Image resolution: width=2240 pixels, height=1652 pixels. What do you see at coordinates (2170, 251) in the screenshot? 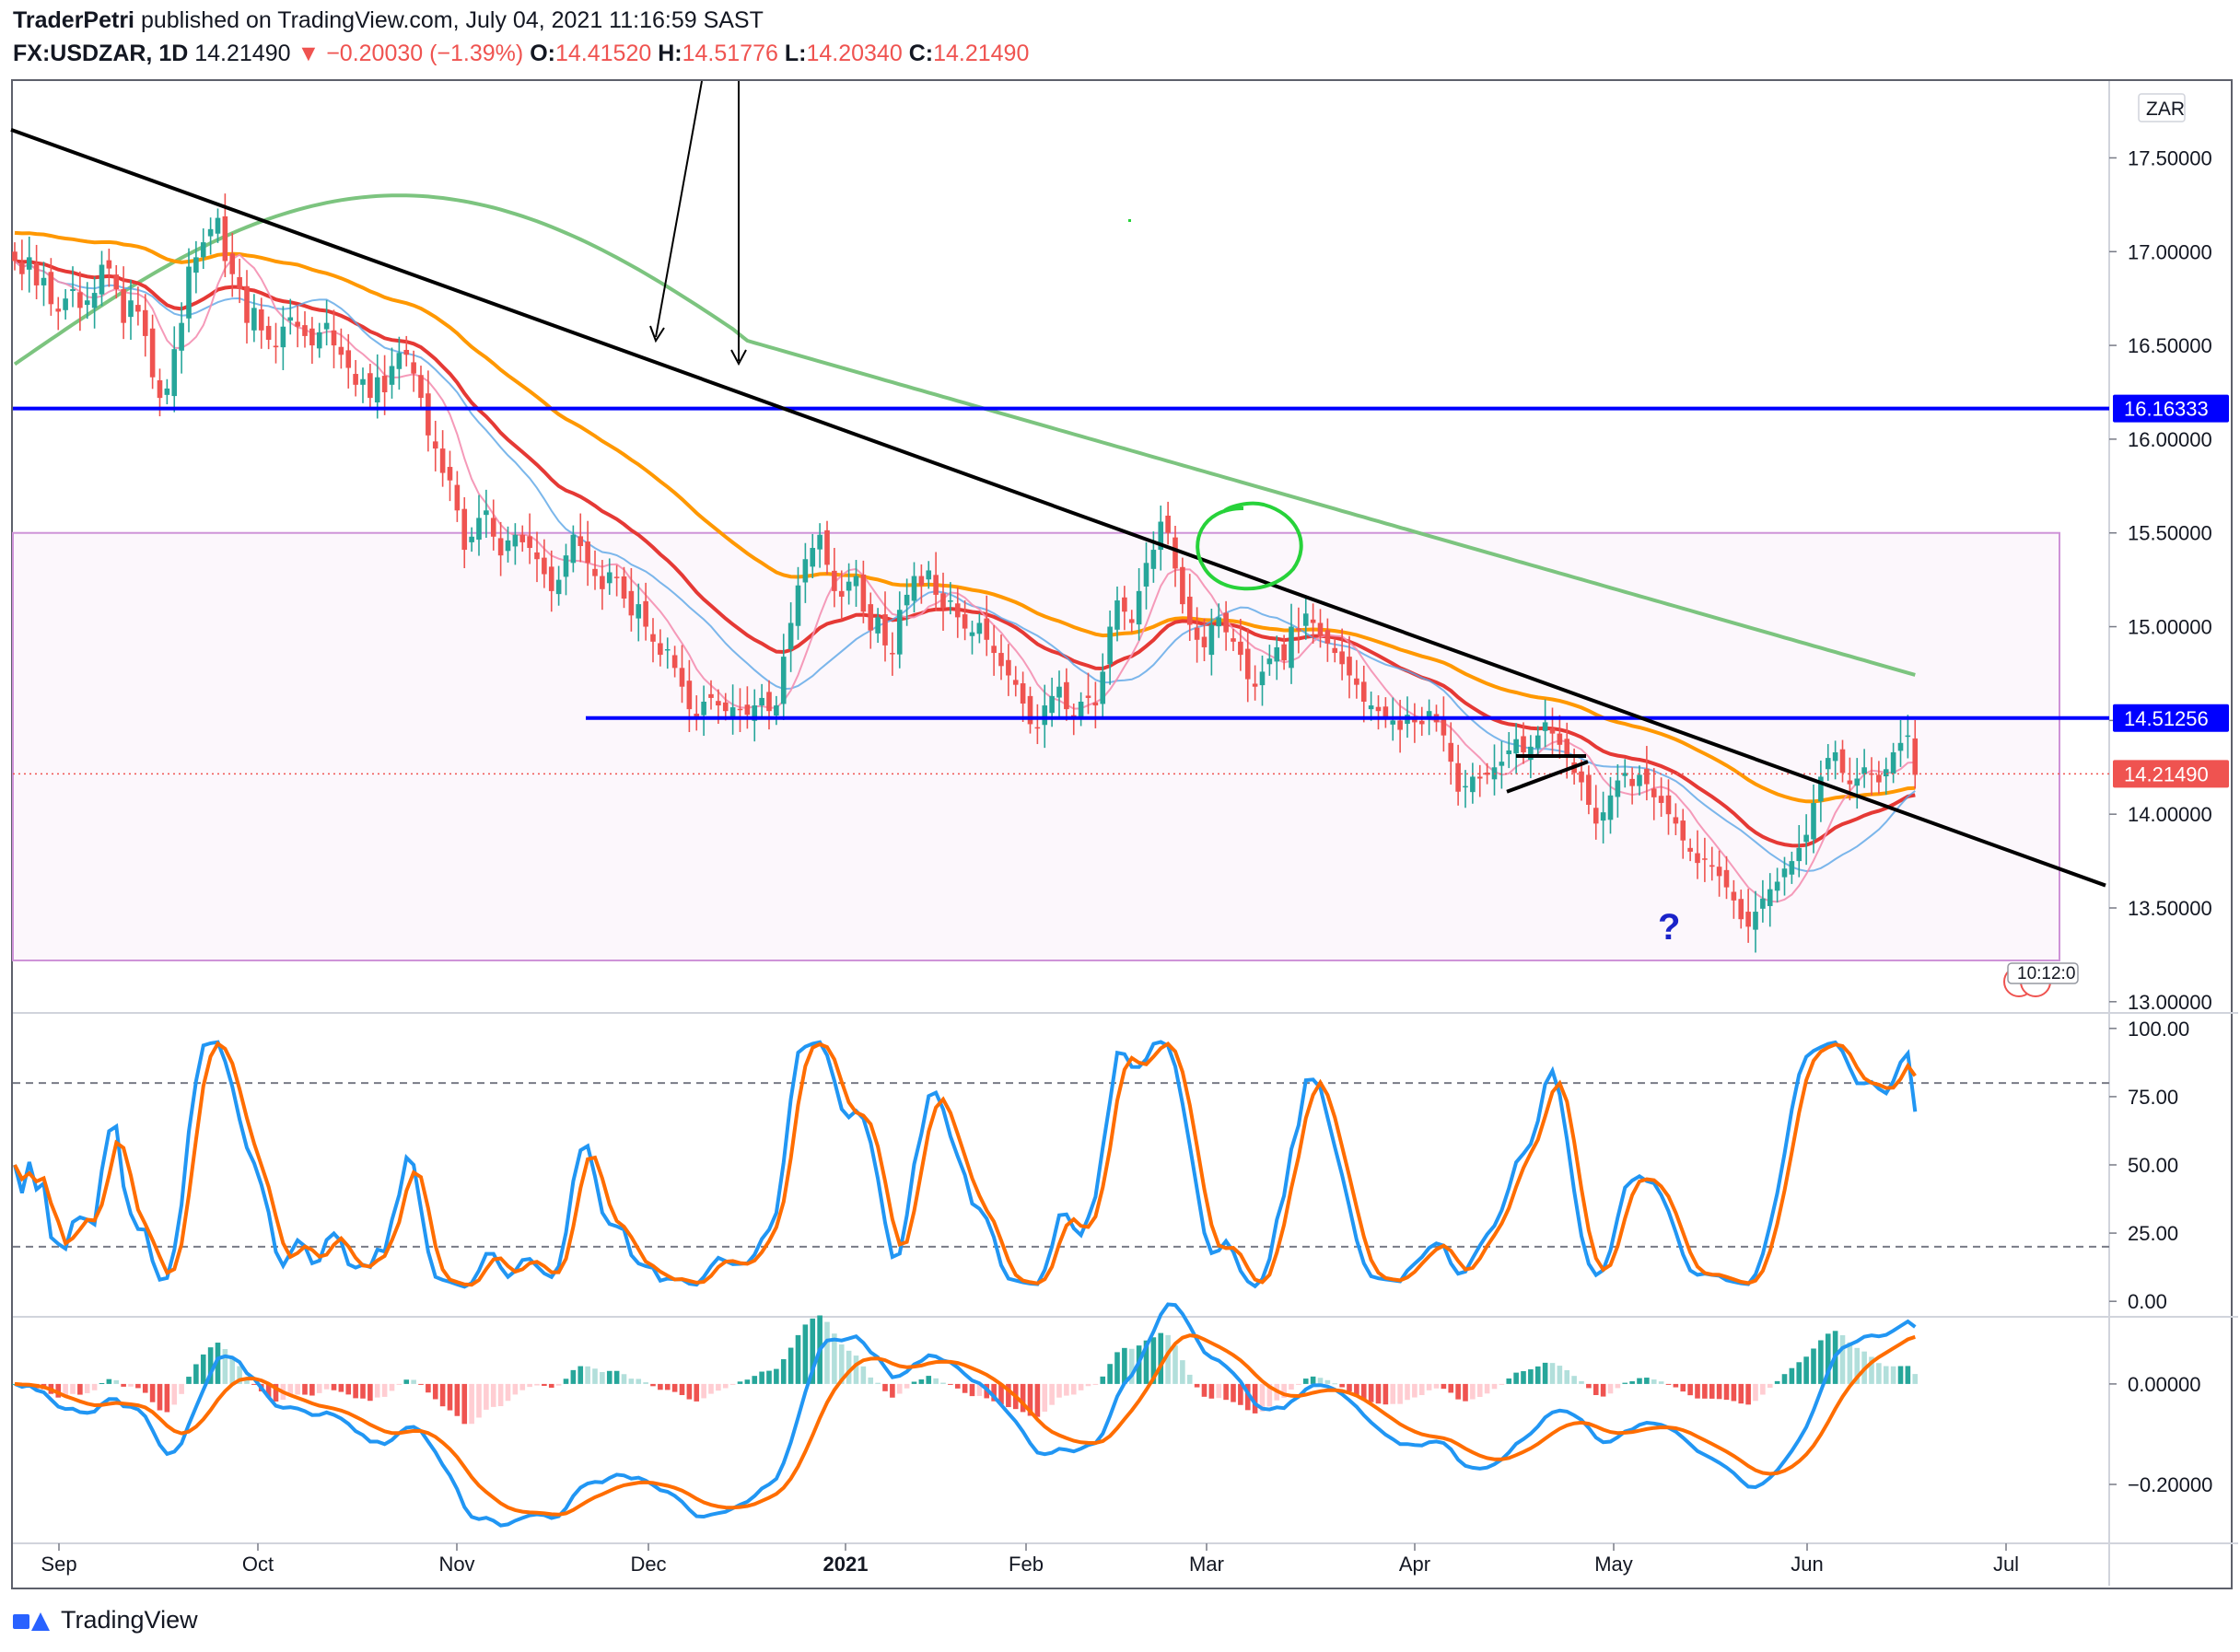
I see `price-tick-label: 17.00000` at bounding box center [2170, 251].